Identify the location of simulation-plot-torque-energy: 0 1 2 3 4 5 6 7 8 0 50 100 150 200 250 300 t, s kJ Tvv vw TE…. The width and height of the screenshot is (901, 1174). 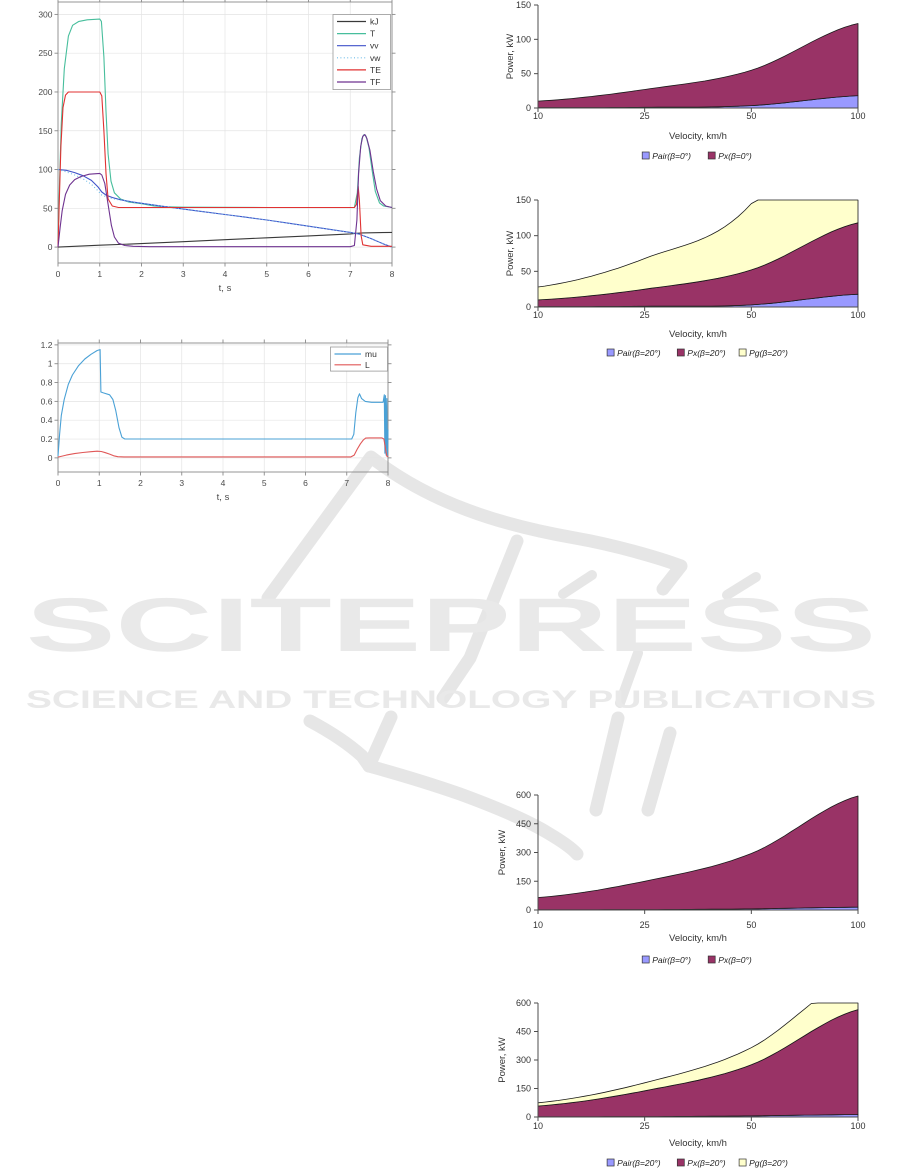
(217, 147).